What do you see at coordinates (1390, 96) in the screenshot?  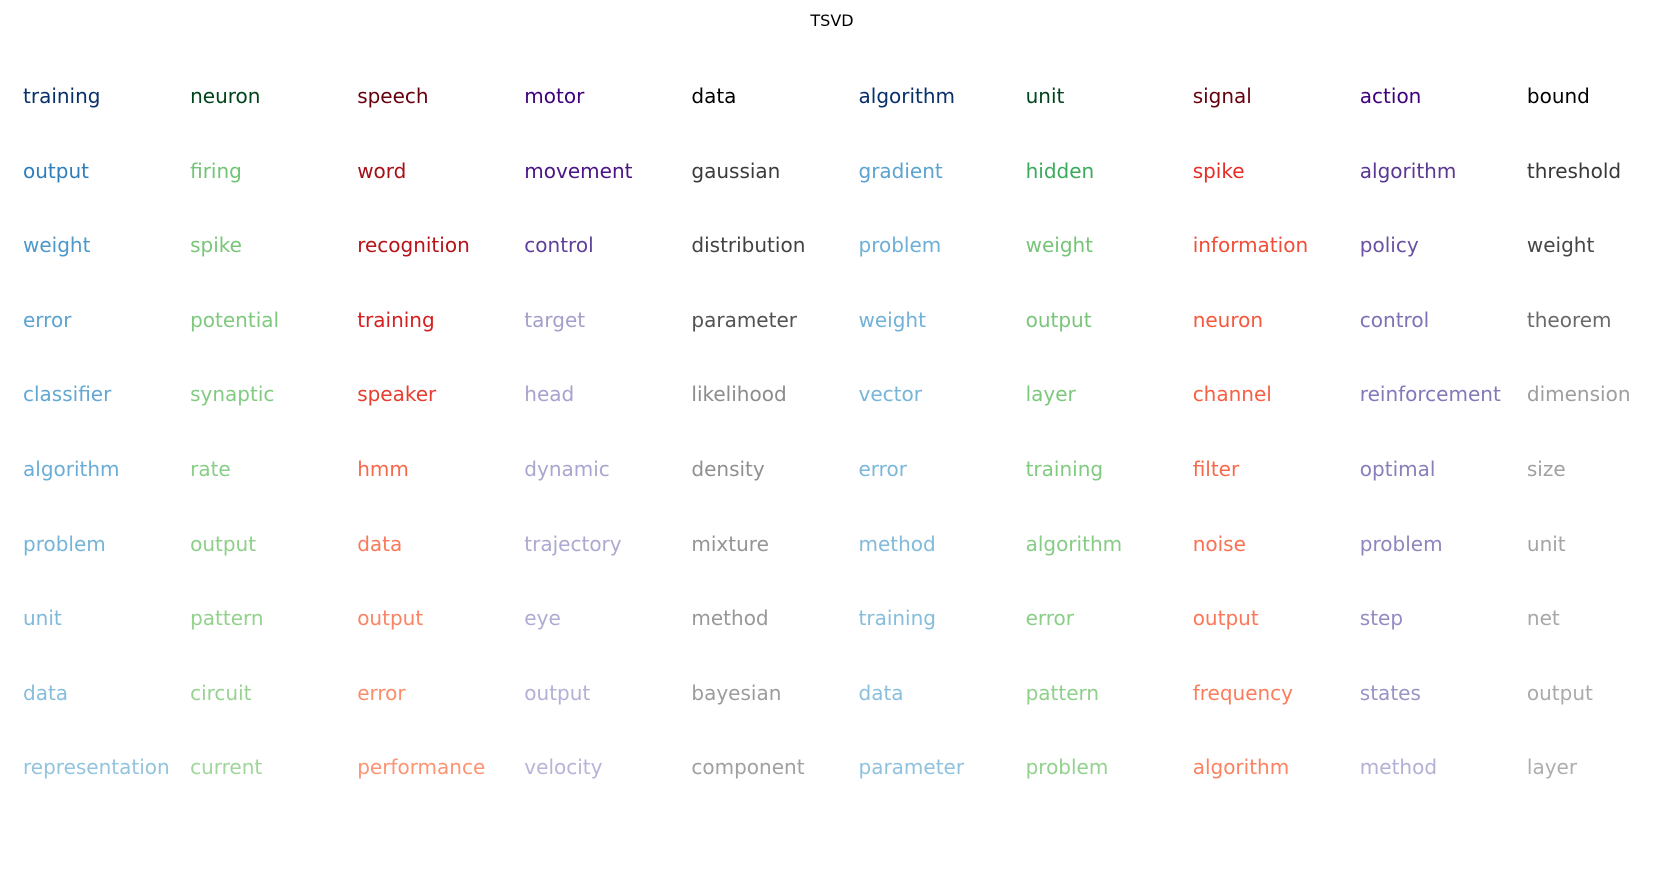 I see `topic-word: action` at bounding box center [1390, 96].